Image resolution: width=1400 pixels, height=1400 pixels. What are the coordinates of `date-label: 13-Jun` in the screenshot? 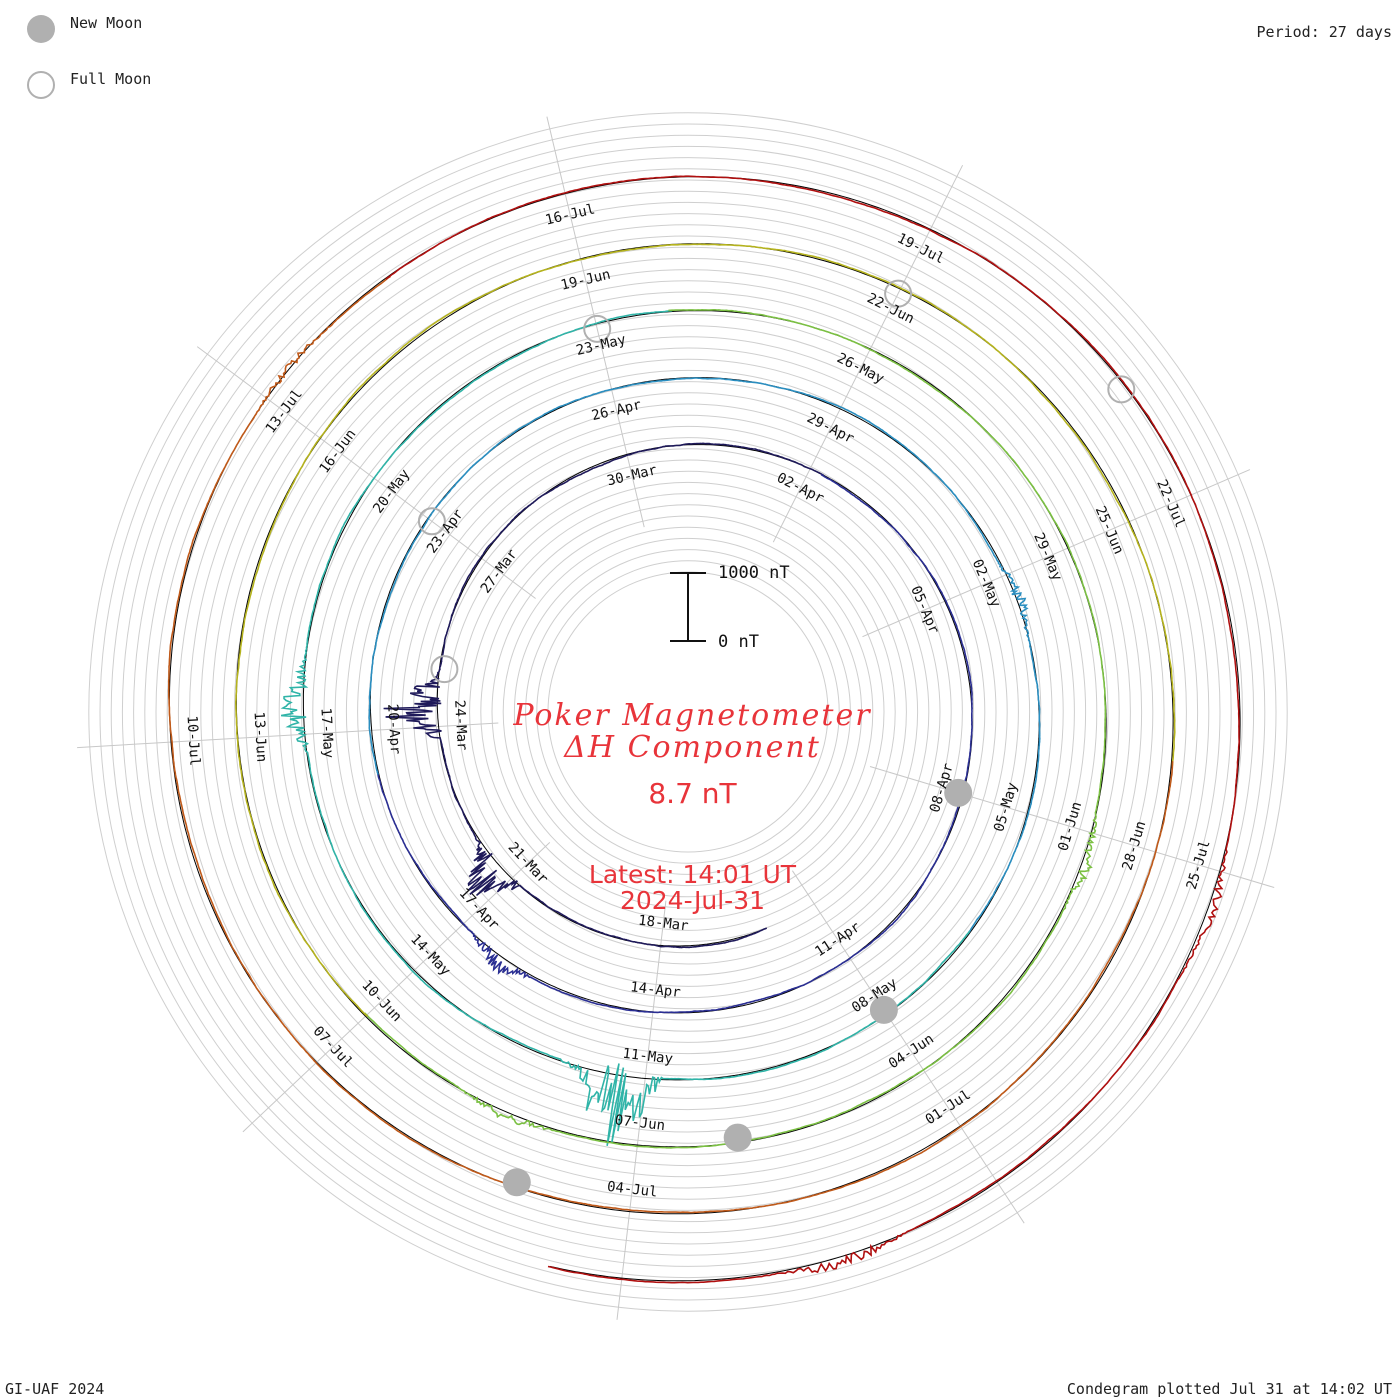 It's located at (259, 736).